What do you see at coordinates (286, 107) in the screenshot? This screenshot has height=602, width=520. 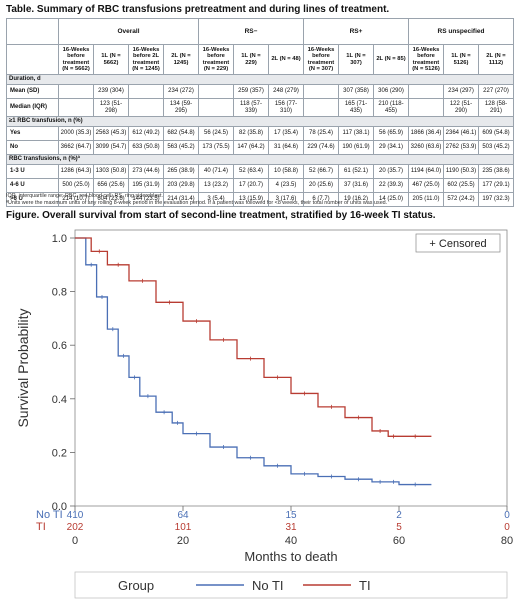 I see `table-cell: 156 (77-310)` at bounding box center [286, 107].